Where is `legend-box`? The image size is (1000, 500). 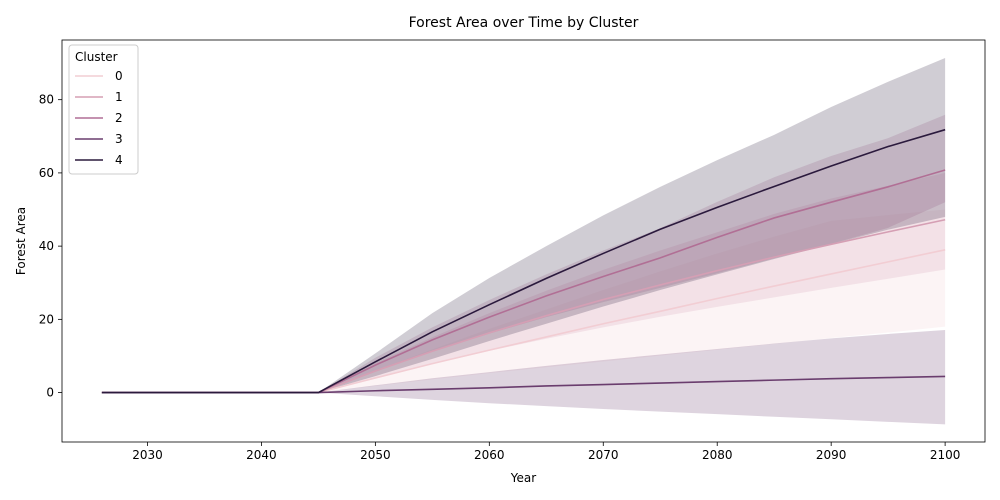
legend-box is located at coordinates (103, 109).